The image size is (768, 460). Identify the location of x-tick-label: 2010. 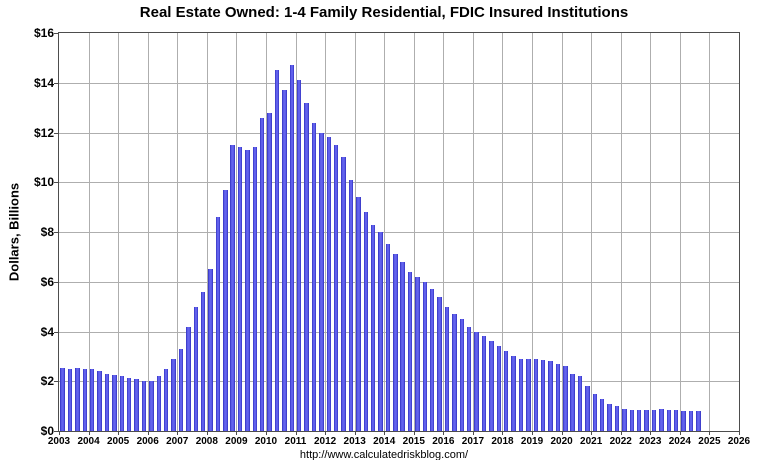
(266, 441).